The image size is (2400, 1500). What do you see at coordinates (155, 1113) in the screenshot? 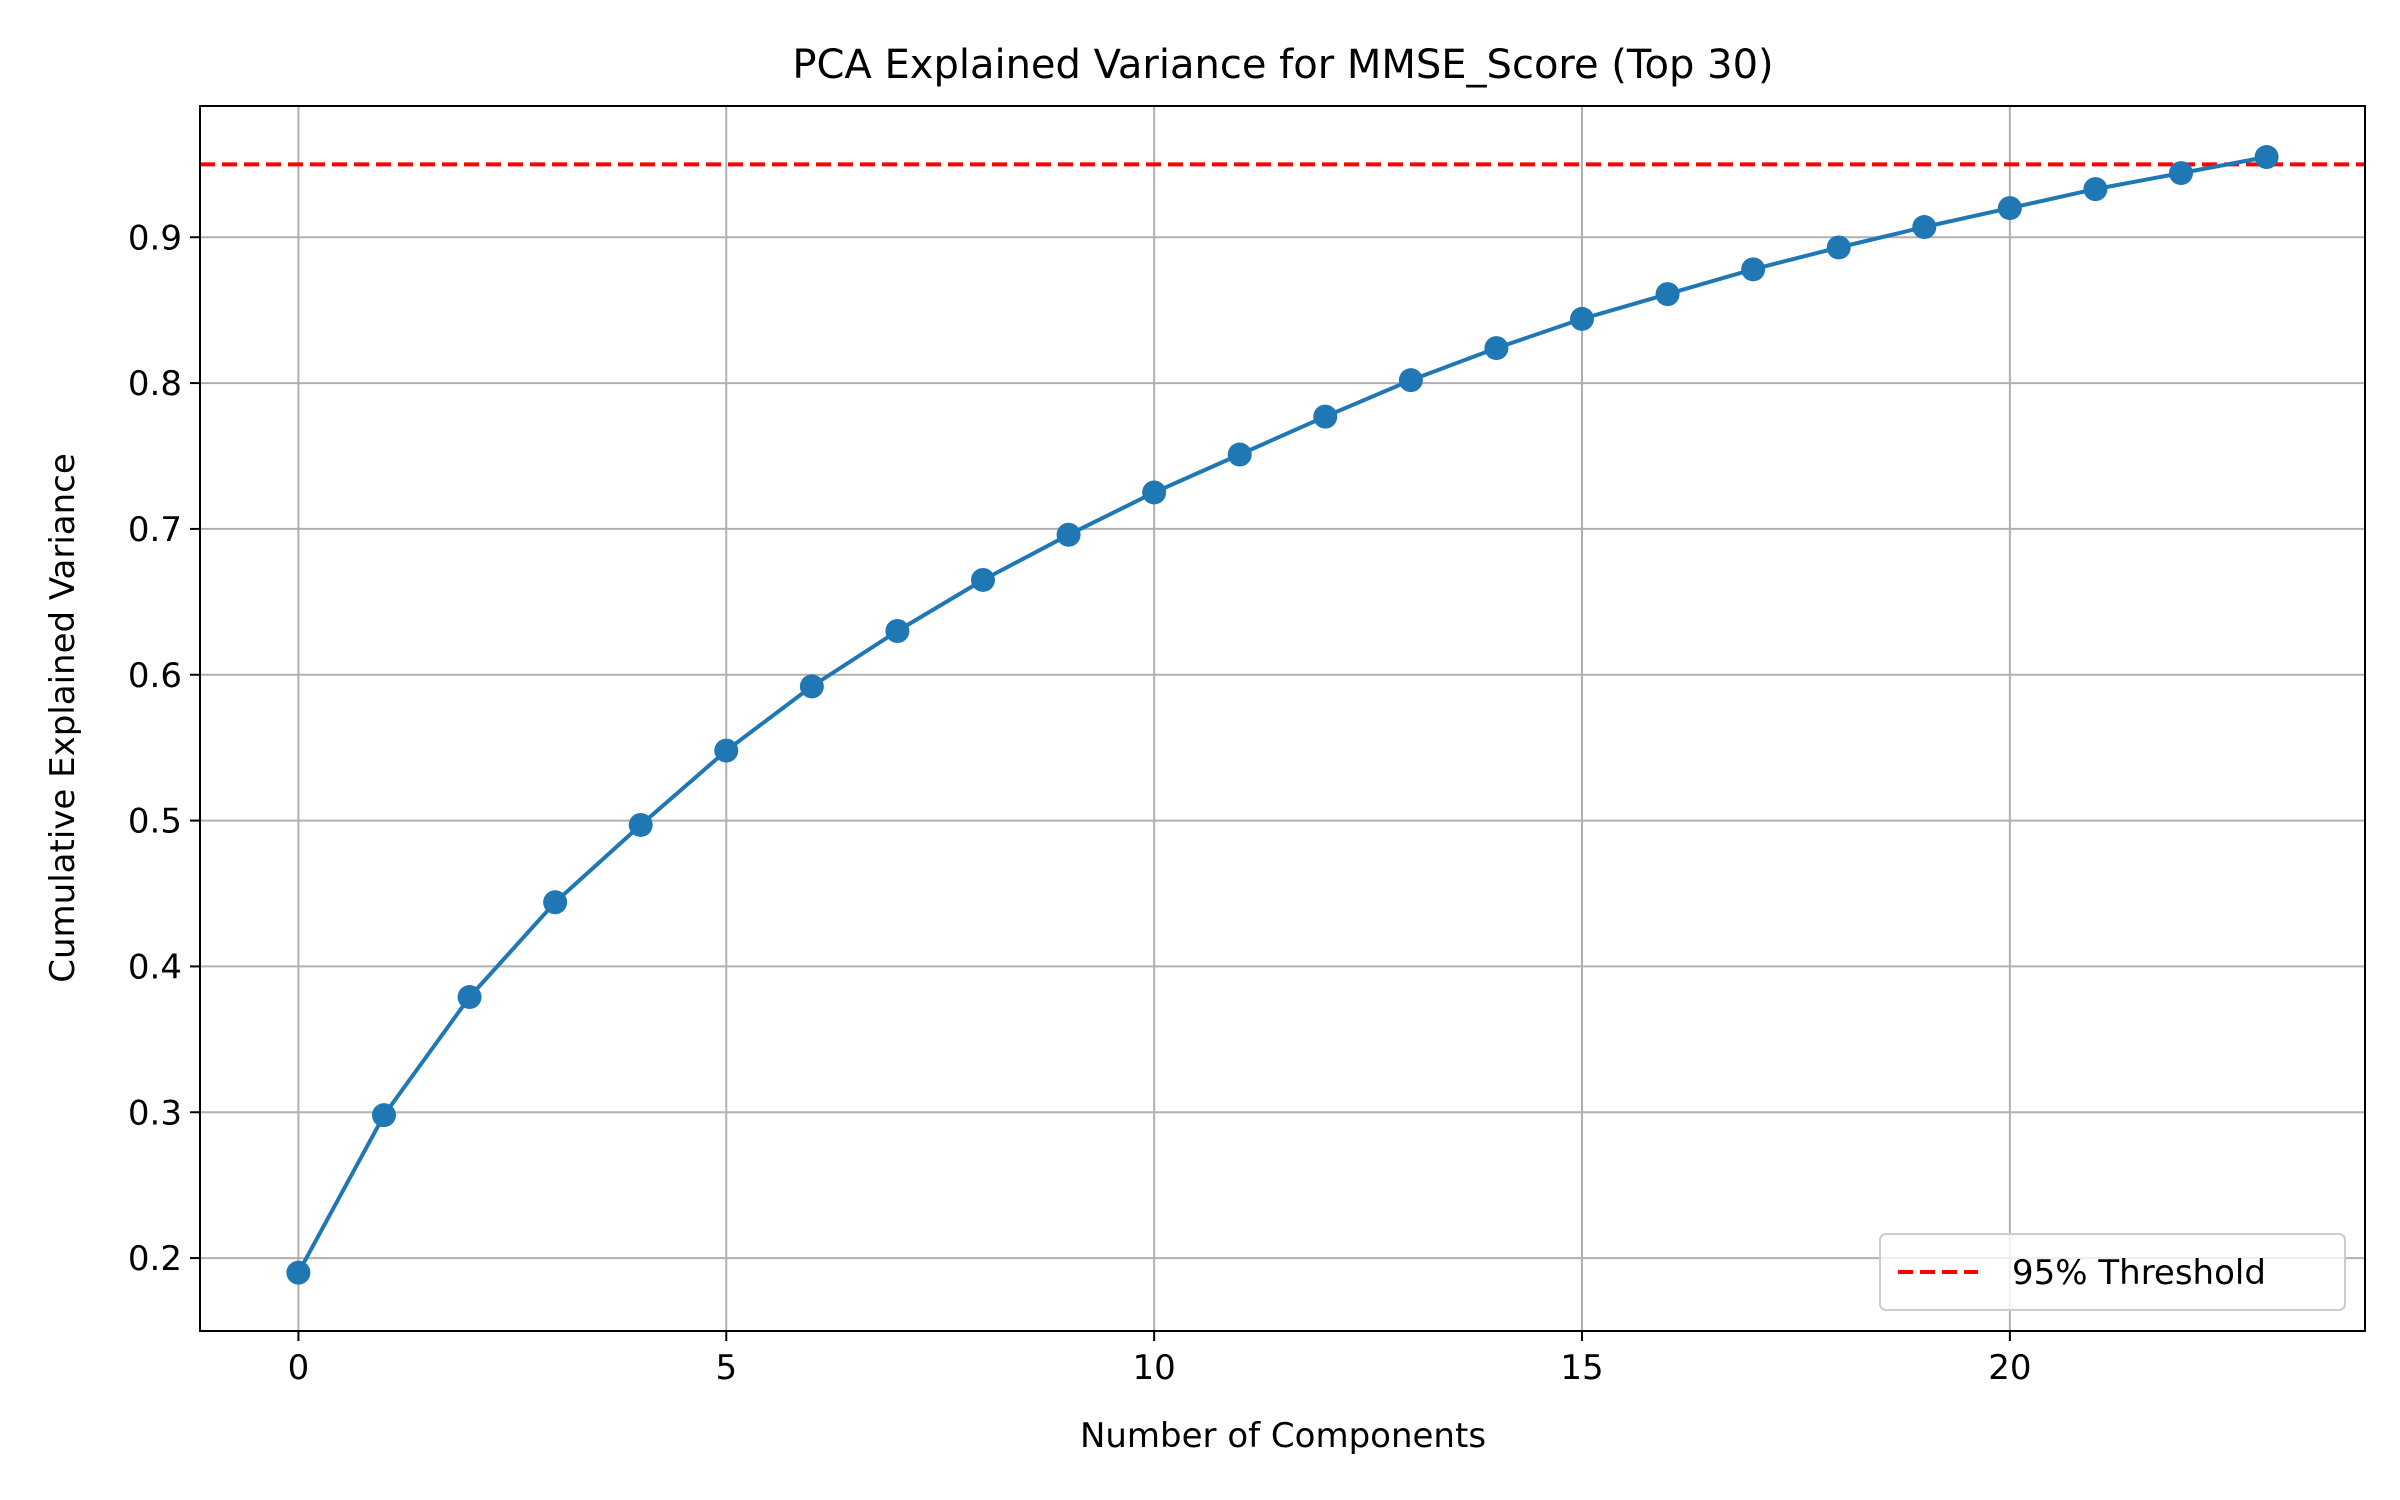
I see `y-tick-label: 0.3` at bounding box center [155, 1113].